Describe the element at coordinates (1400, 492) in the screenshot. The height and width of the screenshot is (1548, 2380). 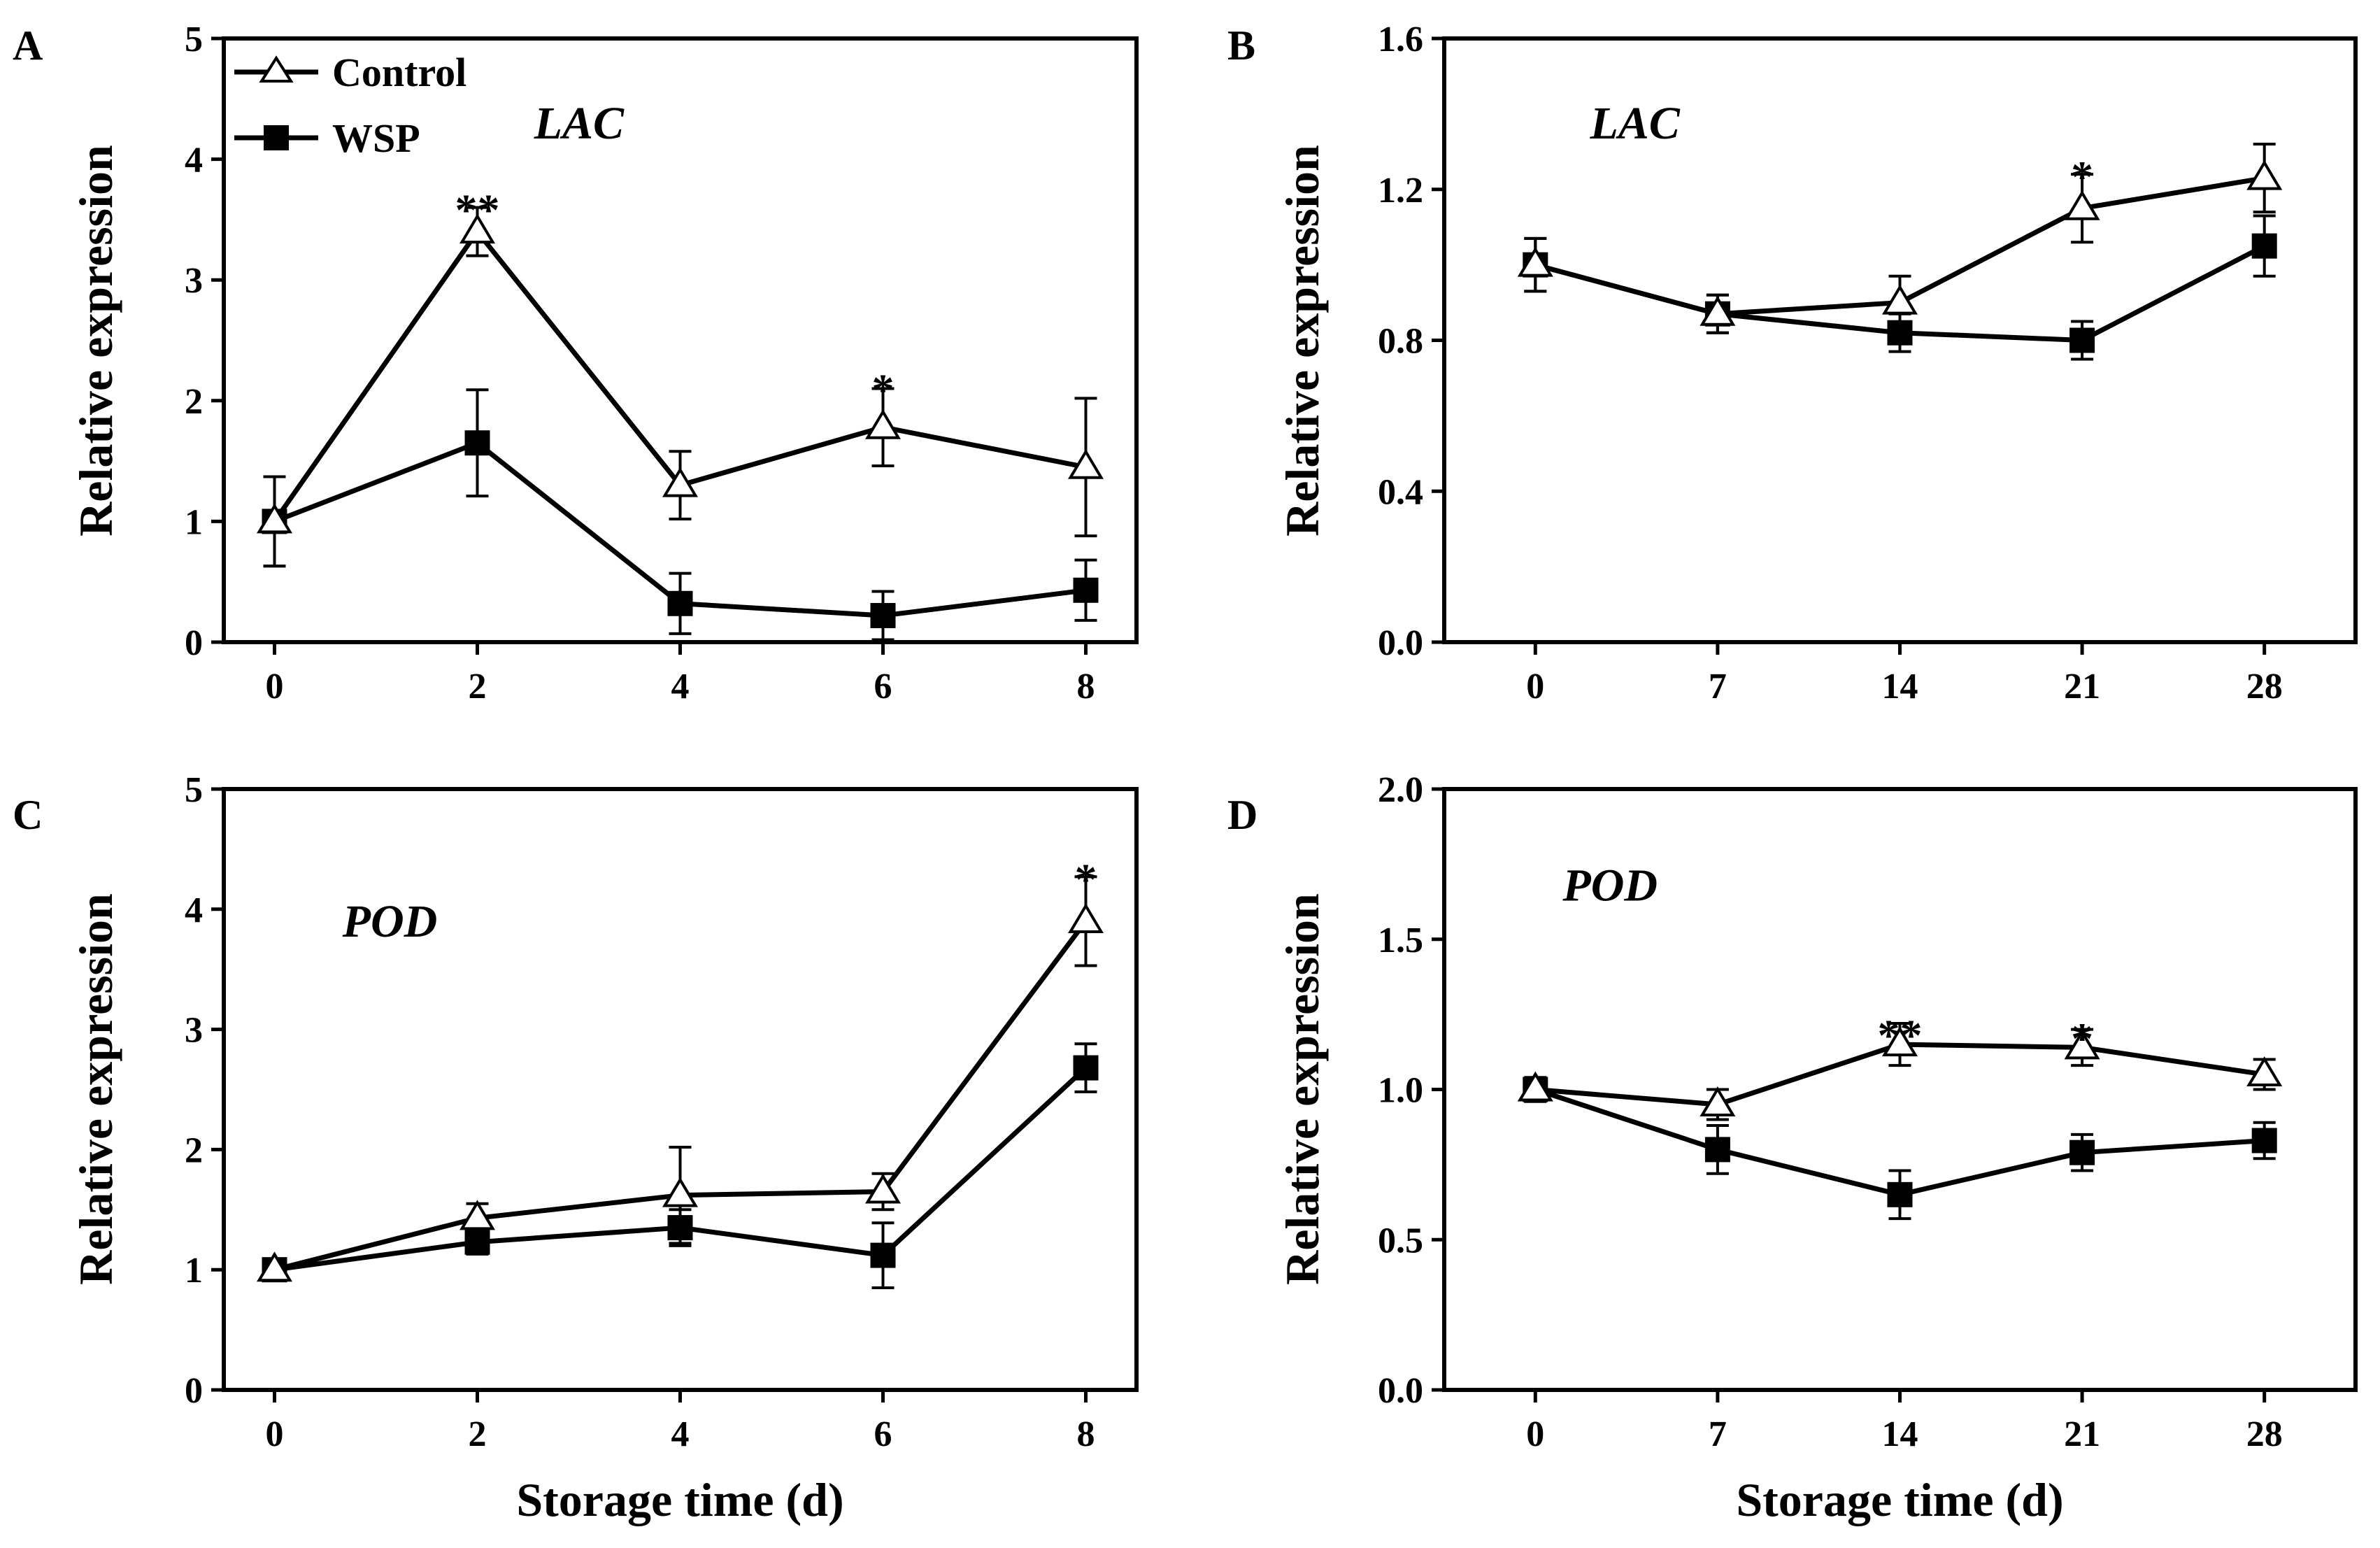
I see `y-tick-label: 0.4` at that location.